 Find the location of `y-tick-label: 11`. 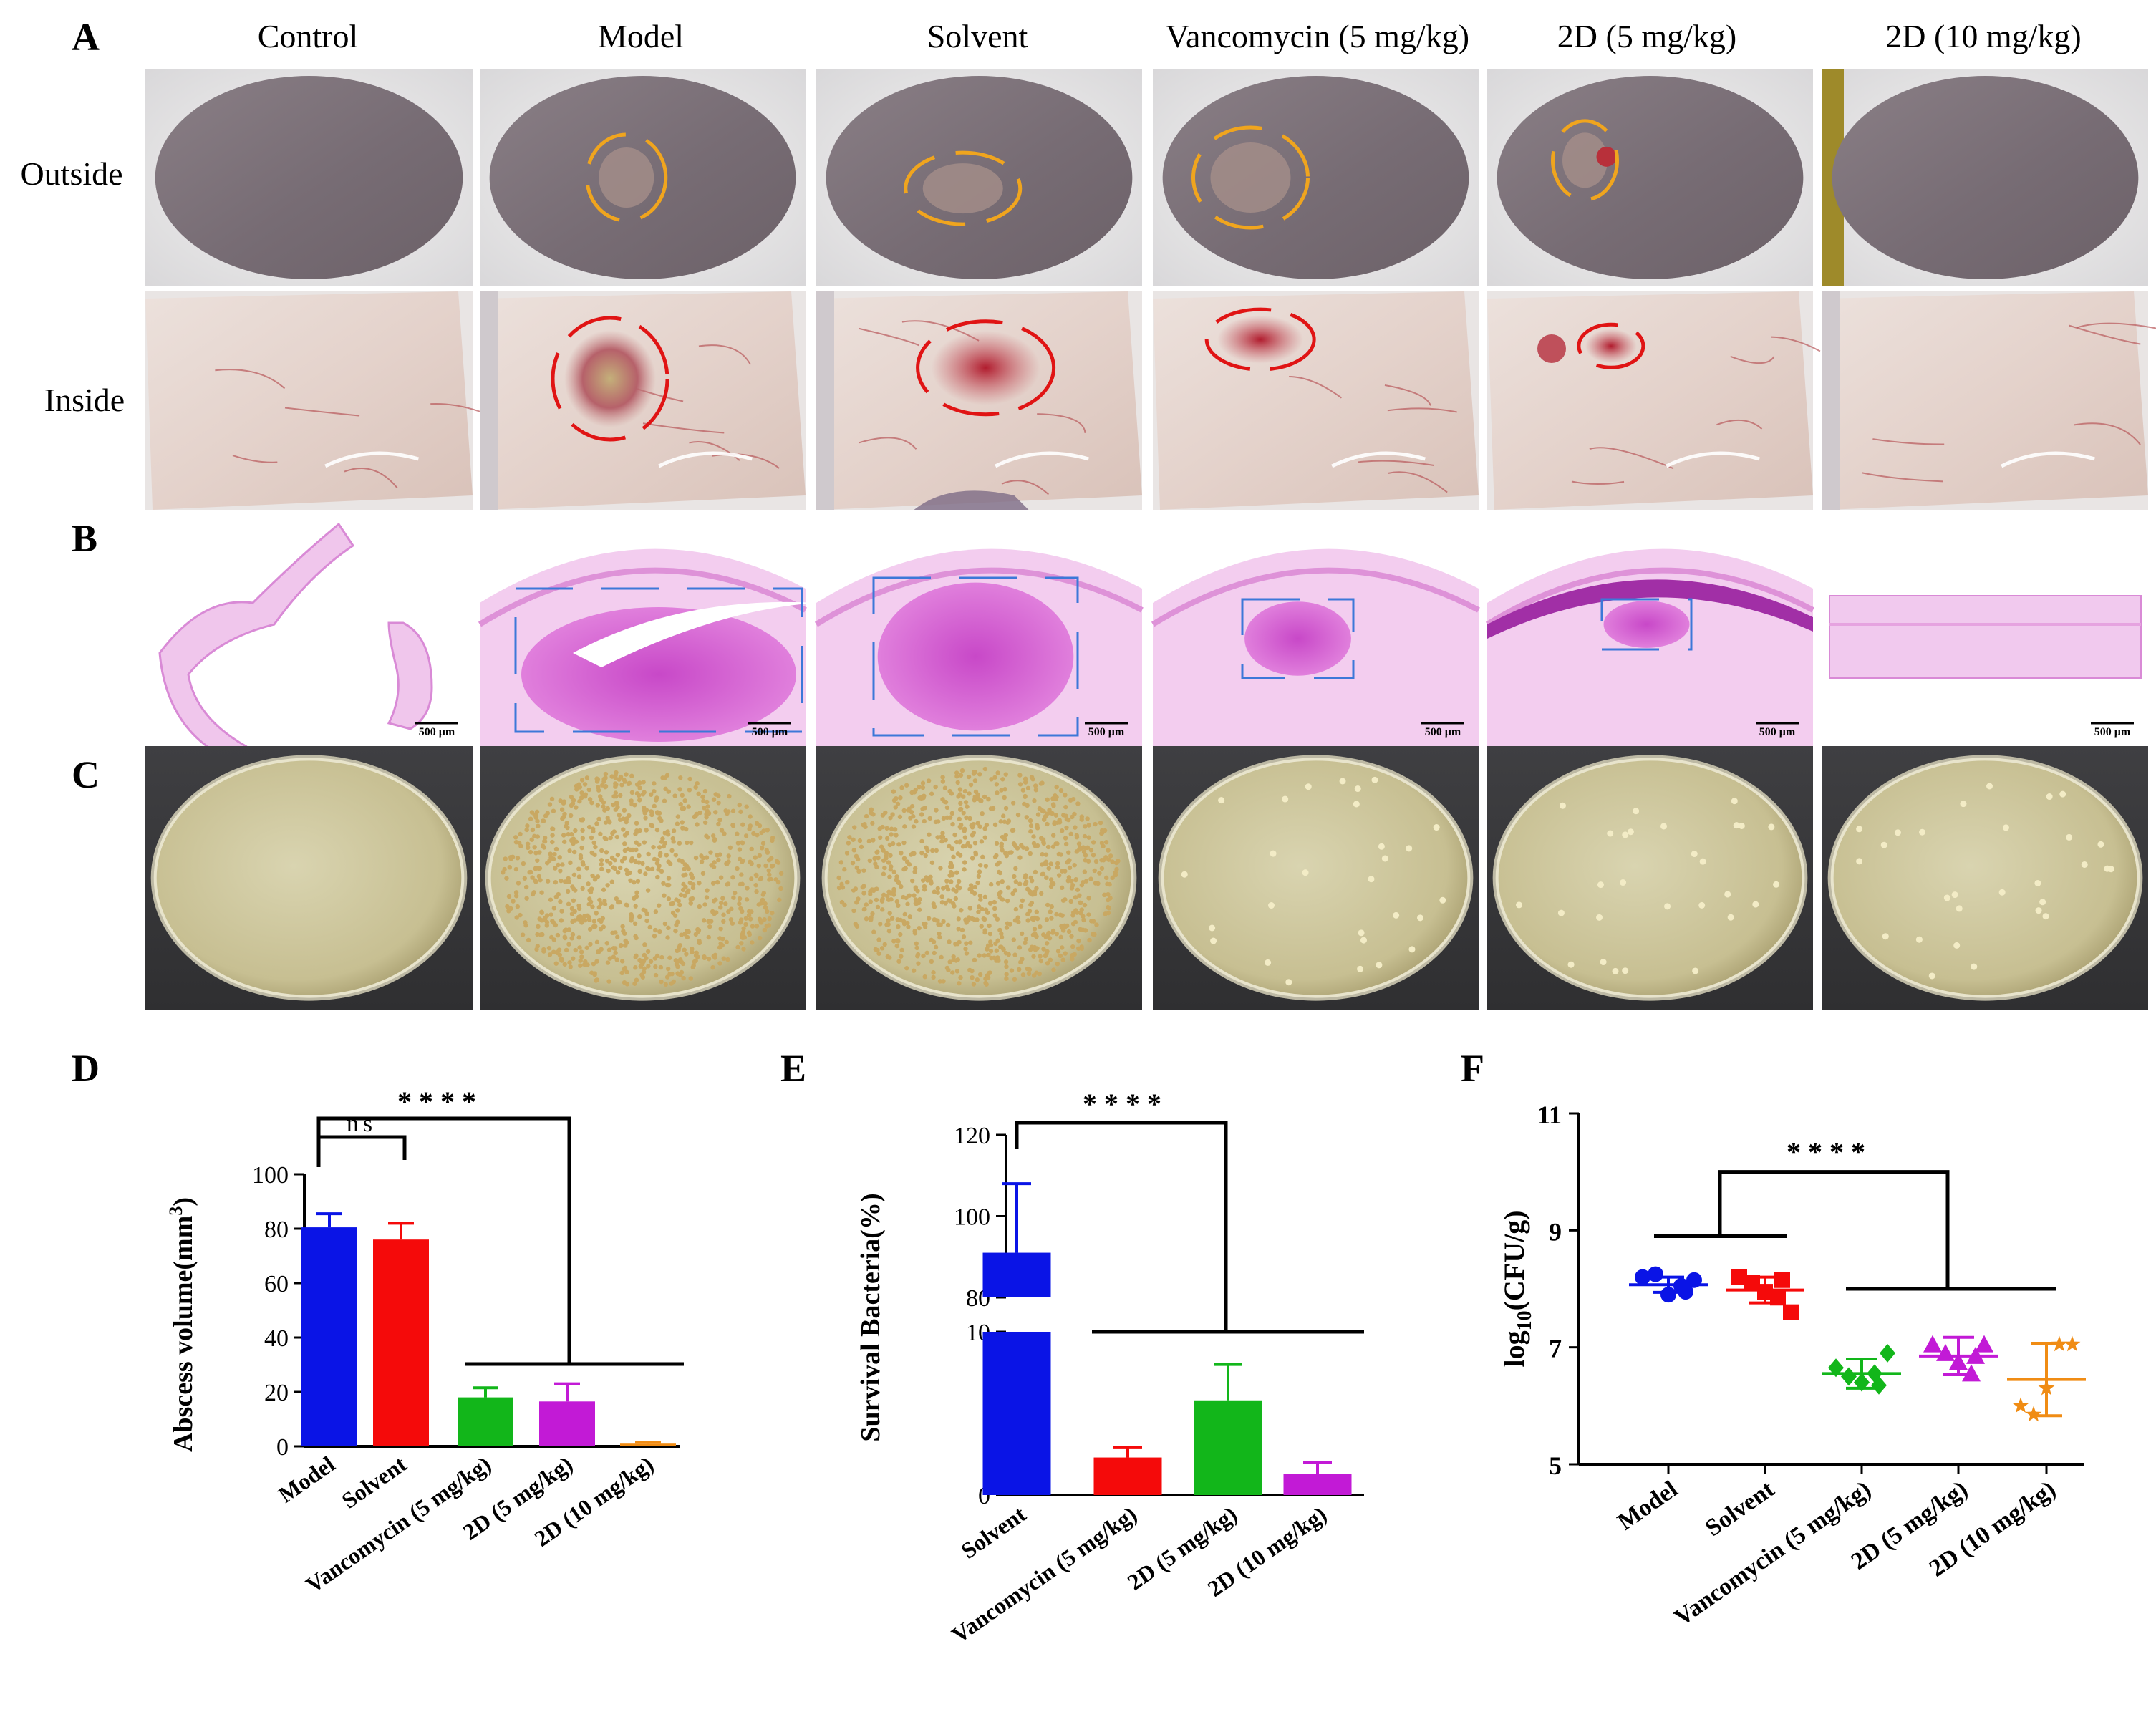

y-tick-label: 11 is located at coordinates (1549, 1115).